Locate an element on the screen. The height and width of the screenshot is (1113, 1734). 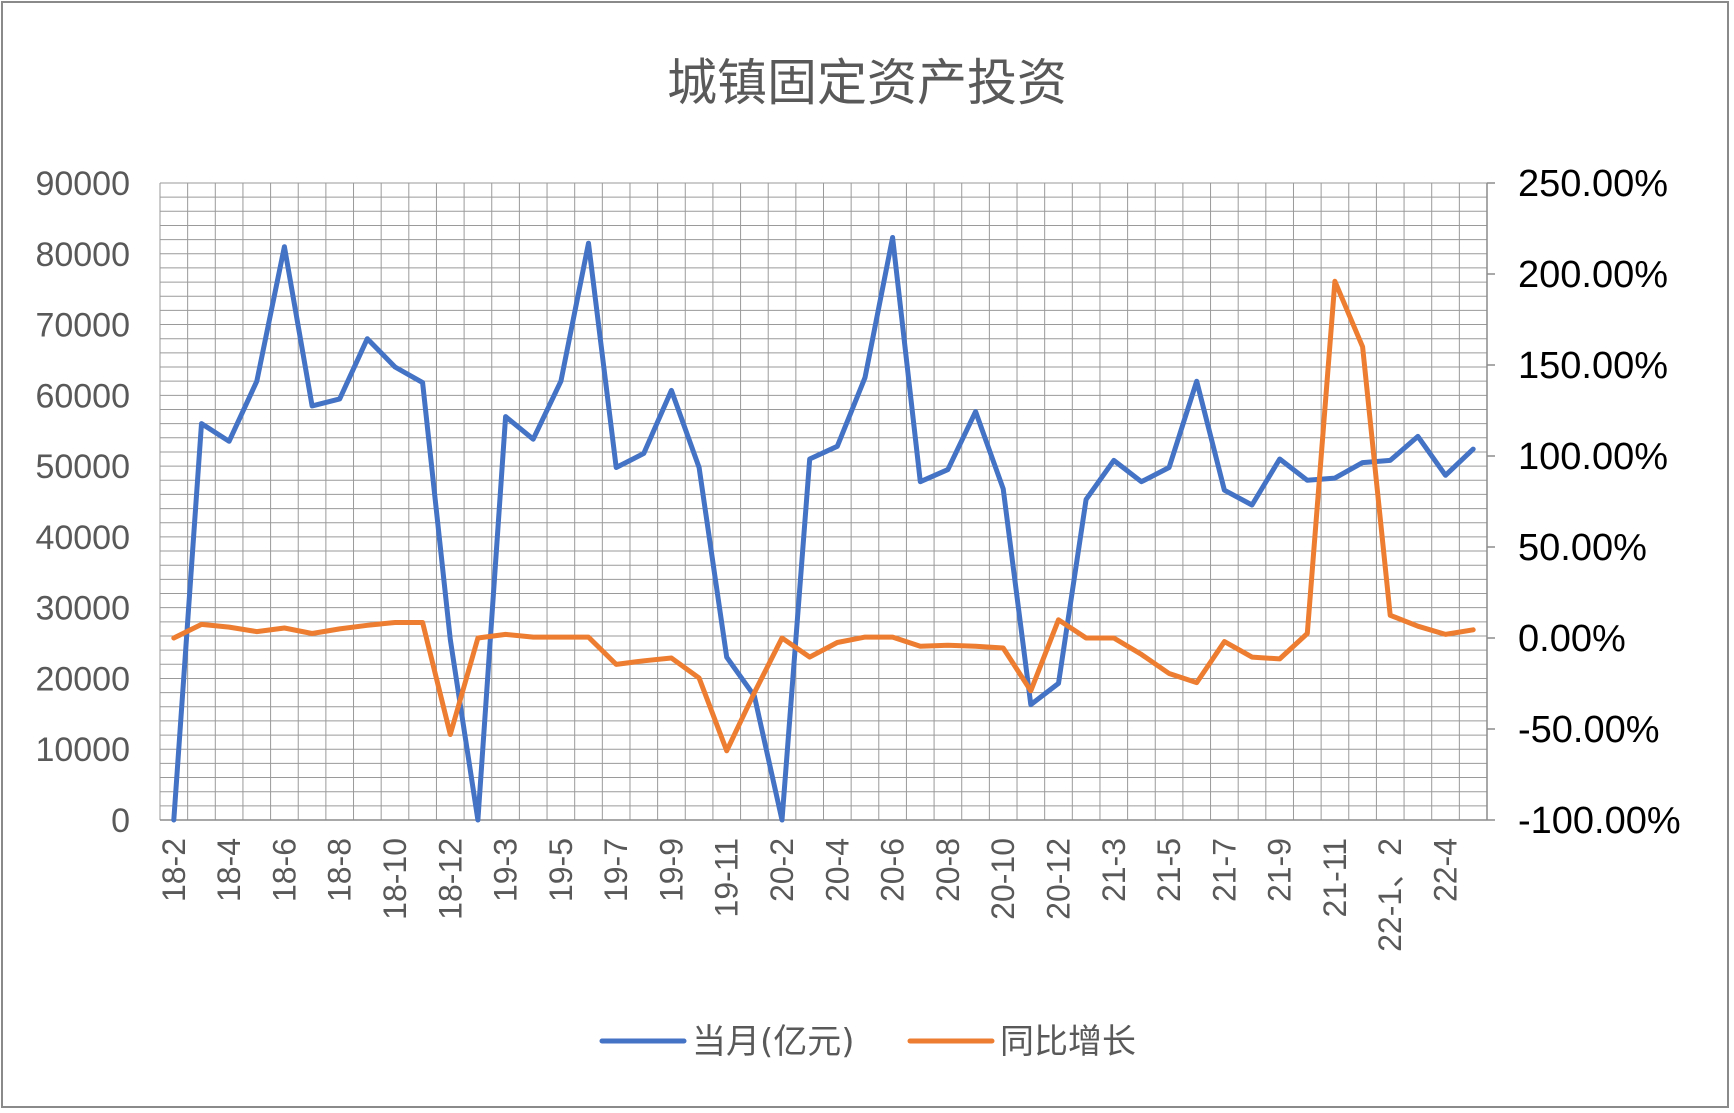
right-tick-label: -100.00% is located at coordinates (1599, 821).